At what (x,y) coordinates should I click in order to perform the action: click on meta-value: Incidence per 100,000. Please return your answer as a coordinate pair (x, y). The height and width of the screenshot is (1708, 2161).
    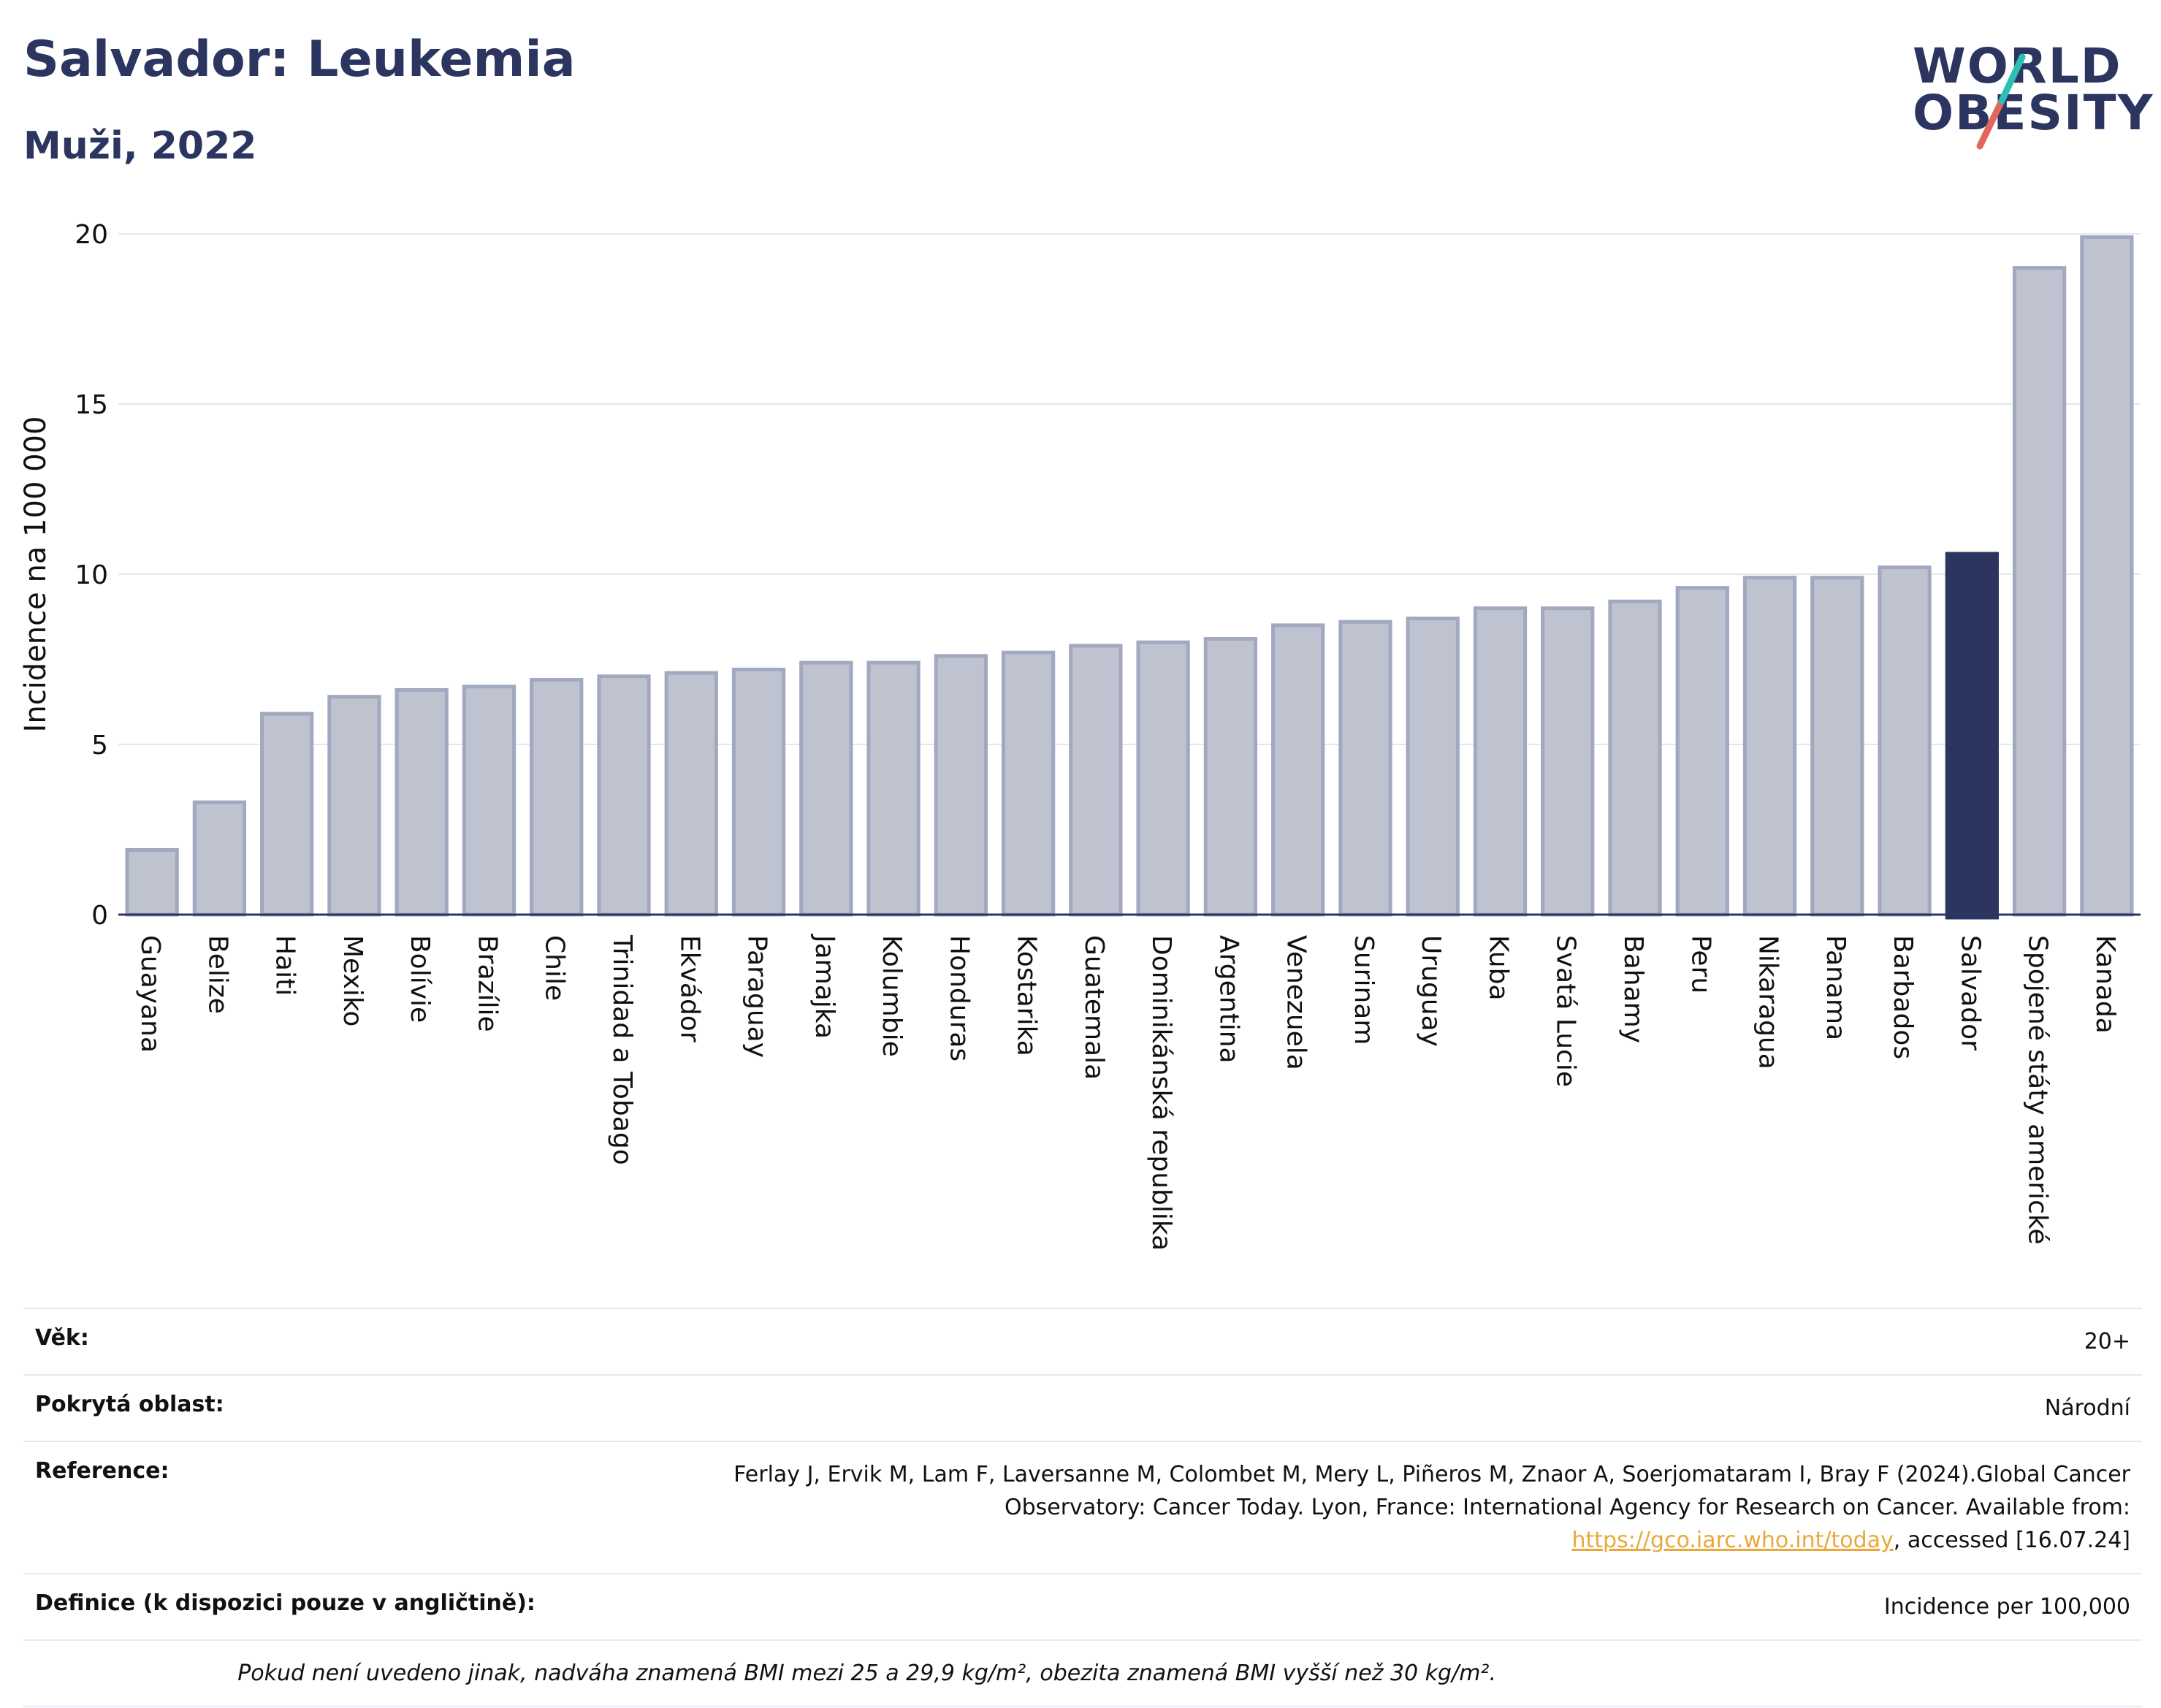
    Looking at the image, I should click on (2006, 1607).